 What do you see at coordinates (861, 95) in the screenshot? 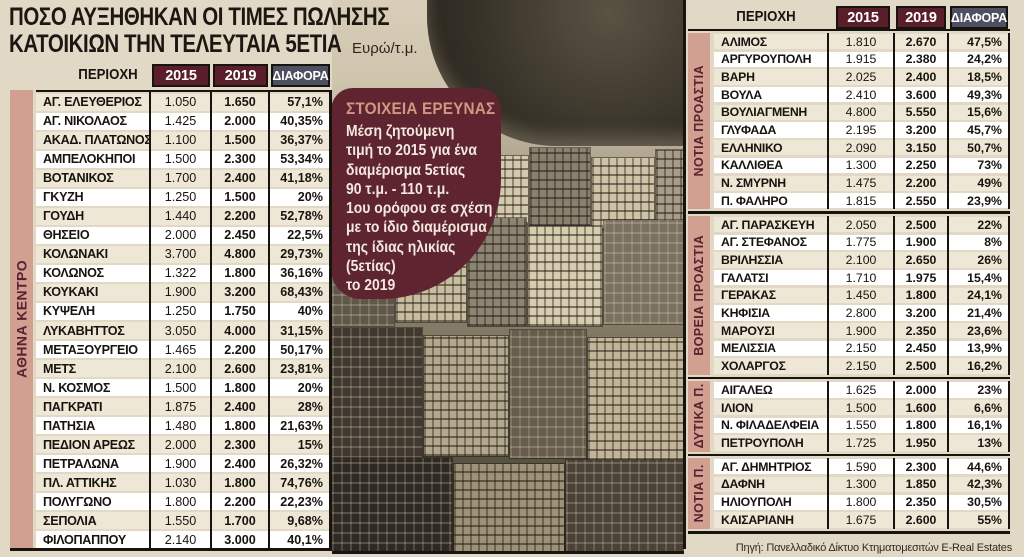
I see `price-2015-cell: 2.410` at bounding box center [861, 95].